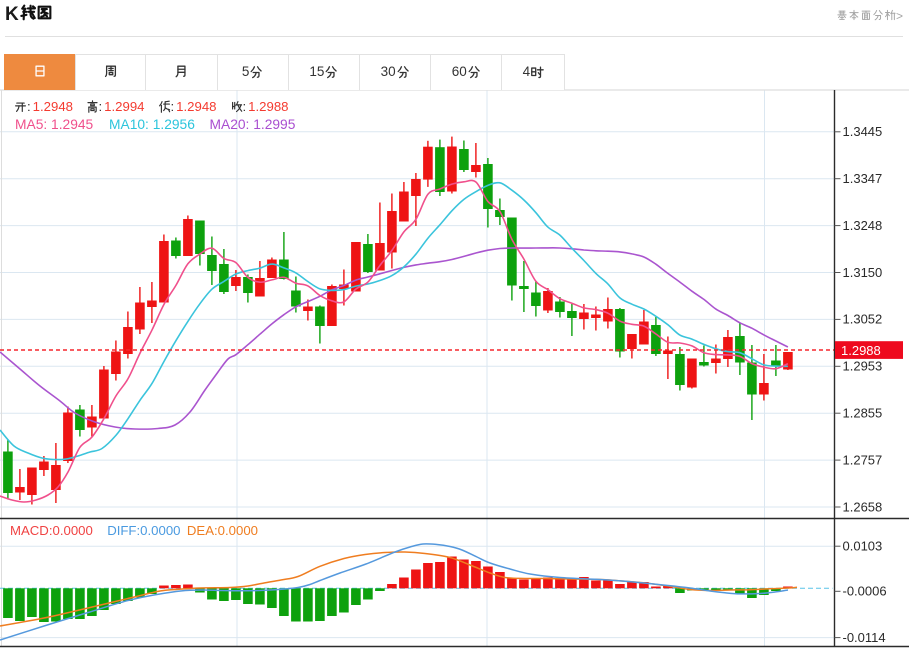 This screenshot has width=909, height=650. I want to click on svg-text: 1.3248, so click(863, 225).